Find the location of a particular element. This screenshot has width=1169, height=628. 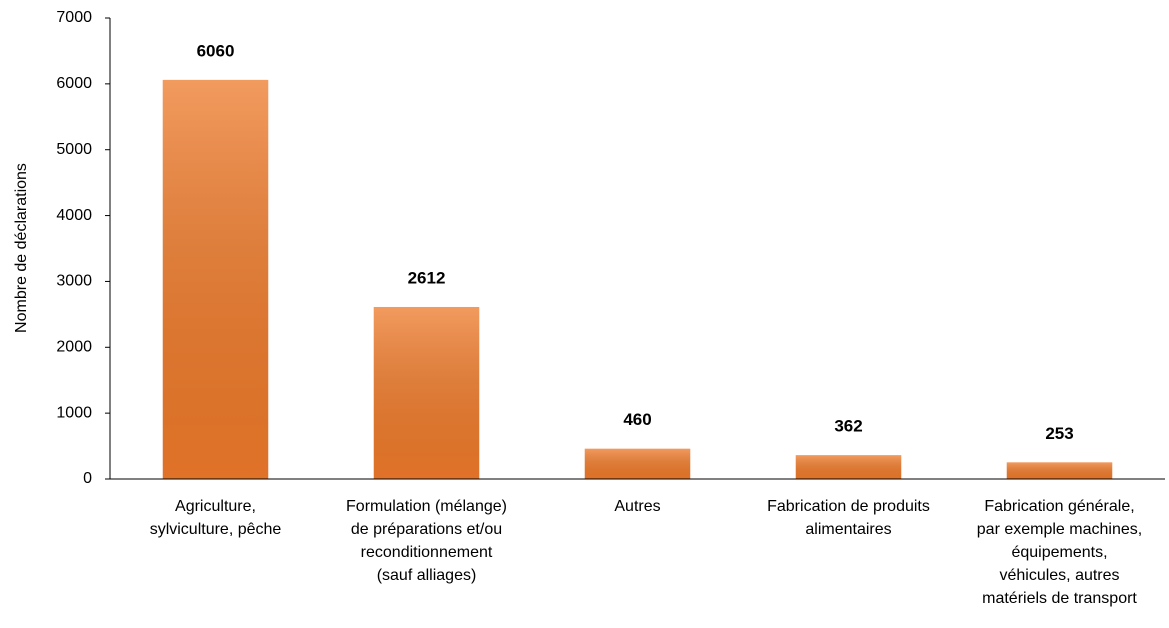

y-tick-label: 5000 is located at coordinates (74, 149).